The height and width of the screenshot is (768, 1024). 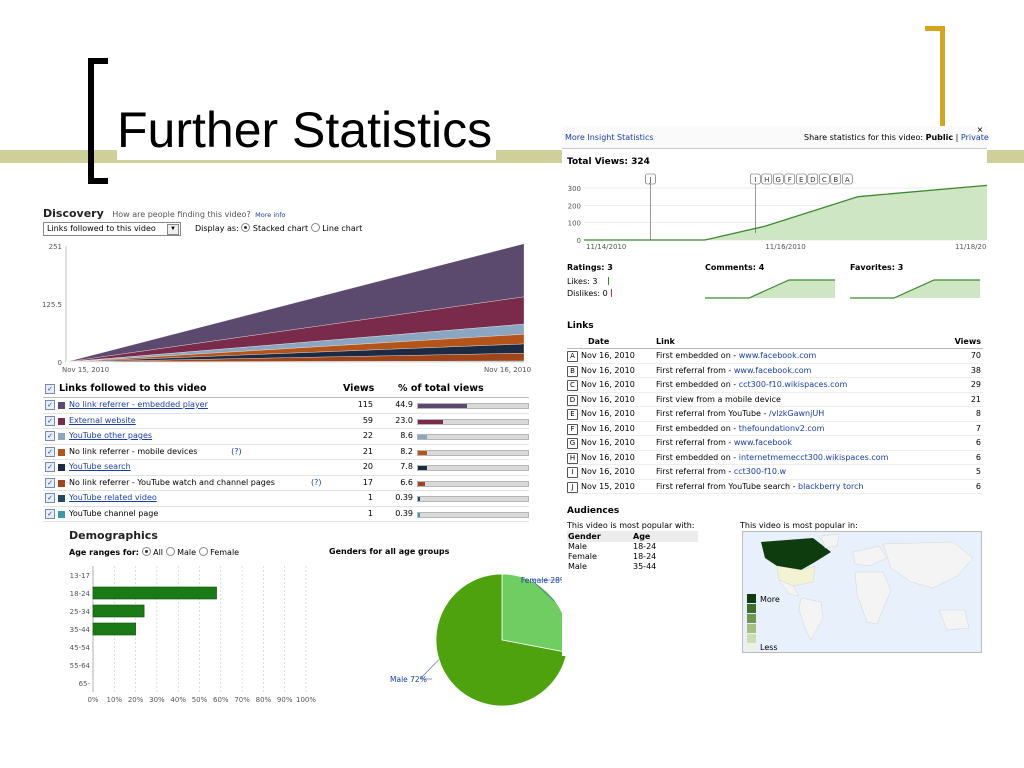 I want to click on y-tick-label: 100, so click(x=574, y=224).